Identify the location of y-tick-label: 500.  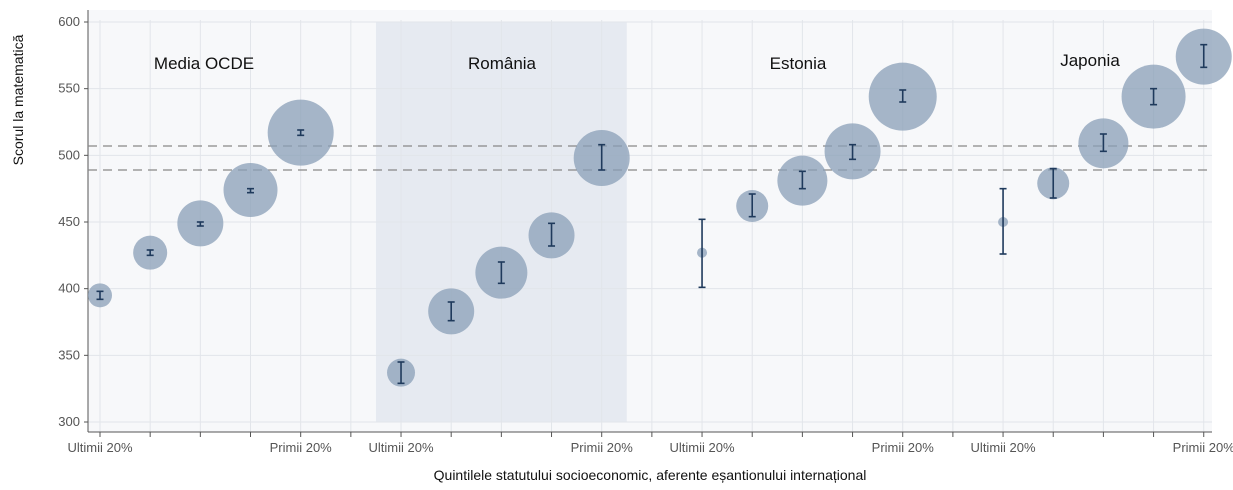
(69, 154).